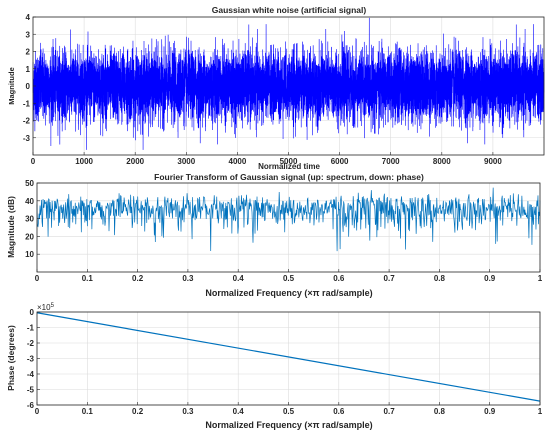  Describe the element at coordinates (288, 293) in the screenshot. I see `spectrum-x-label: Normalized Frequency (×π rad/sample)` at that location.